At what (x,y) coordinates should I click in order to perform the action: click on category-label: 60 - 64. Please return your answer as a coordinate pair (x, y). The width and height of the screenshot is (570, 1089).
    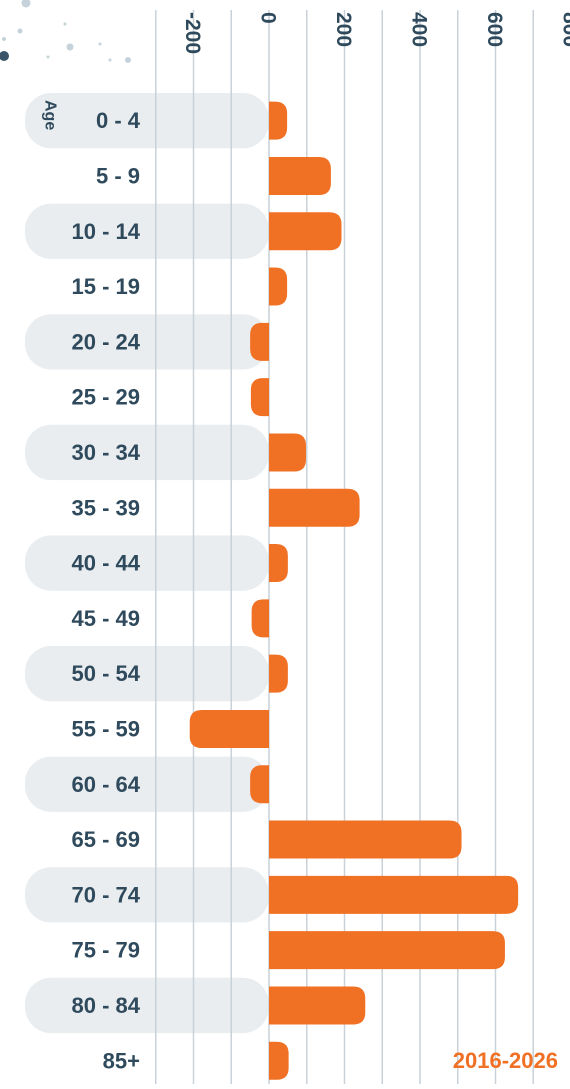
    Looking at the image, I should click on (106, 784).